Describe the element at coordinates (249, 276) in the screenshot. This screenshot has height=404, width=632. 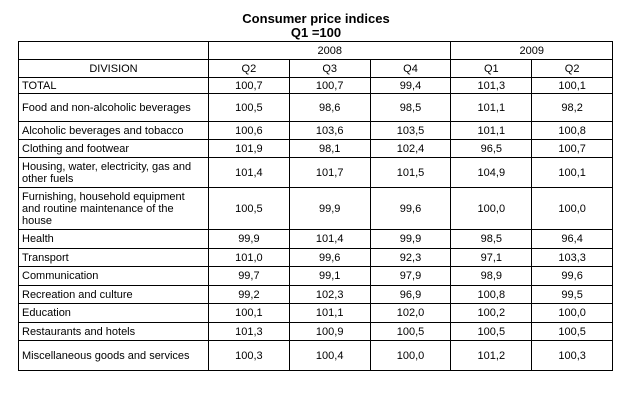
I see `value-cell: 99,7` at that location.